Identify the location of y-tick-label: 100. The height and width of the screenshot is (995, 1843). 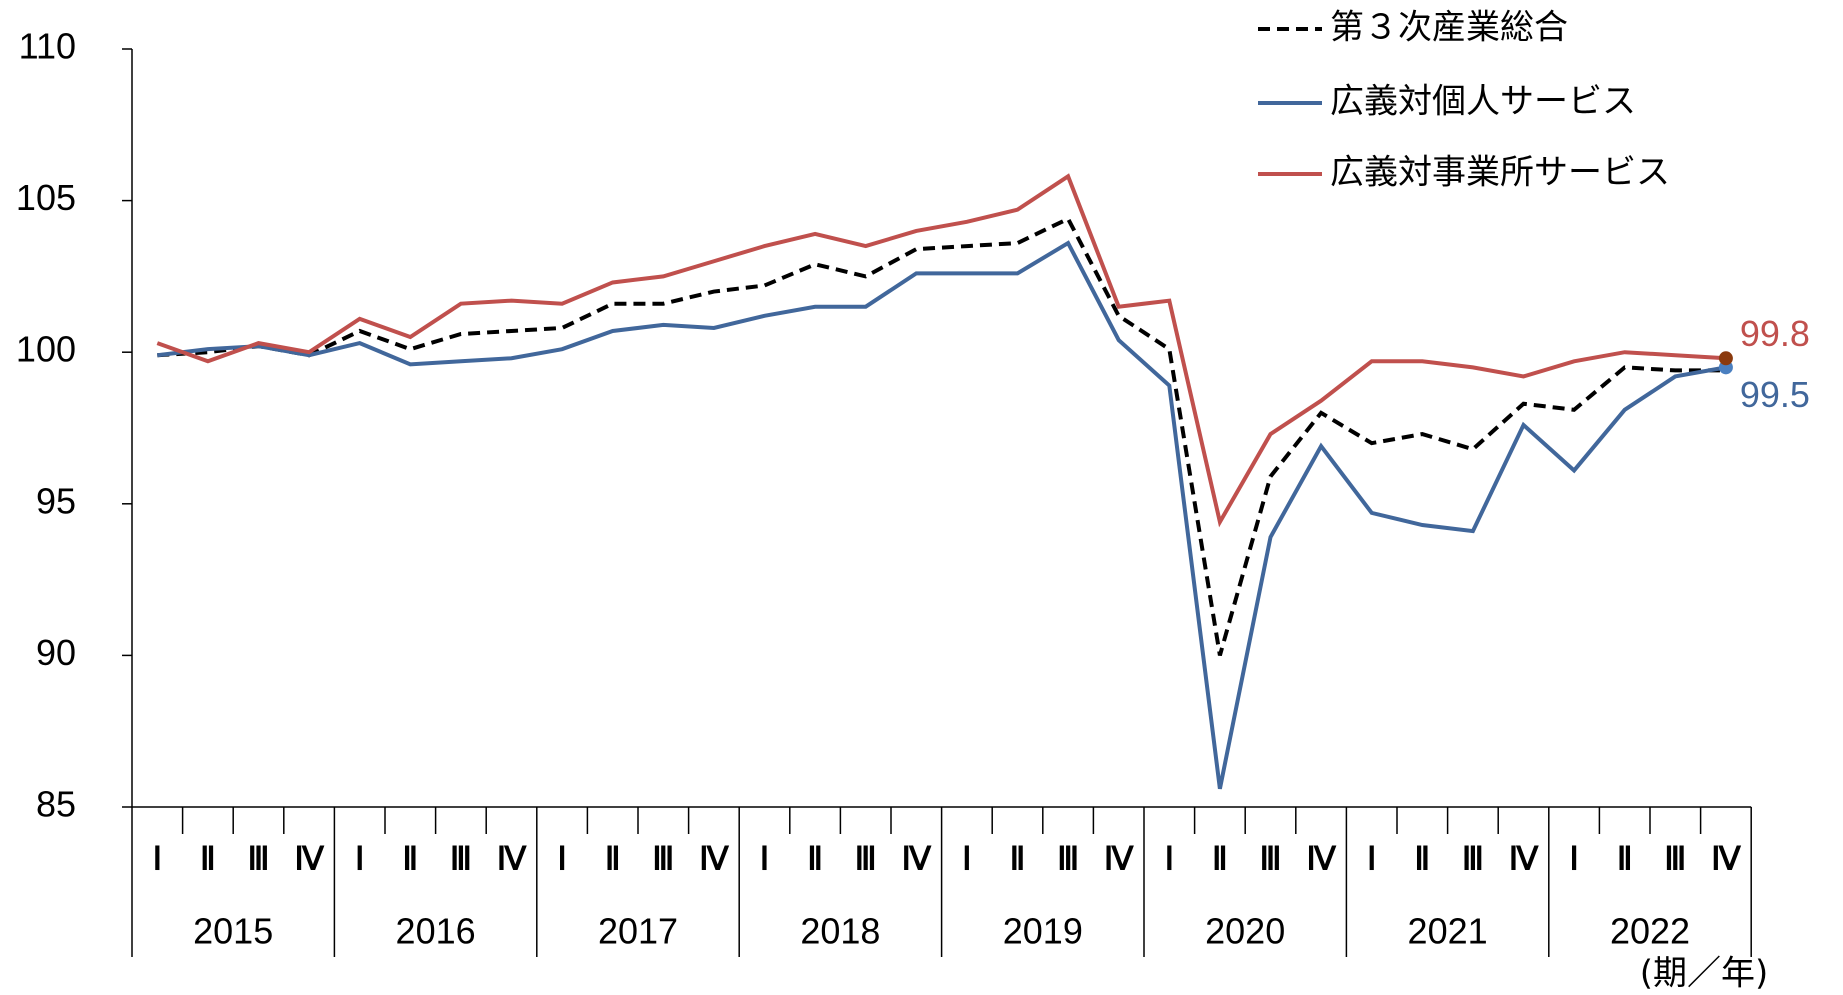
(46, 349).